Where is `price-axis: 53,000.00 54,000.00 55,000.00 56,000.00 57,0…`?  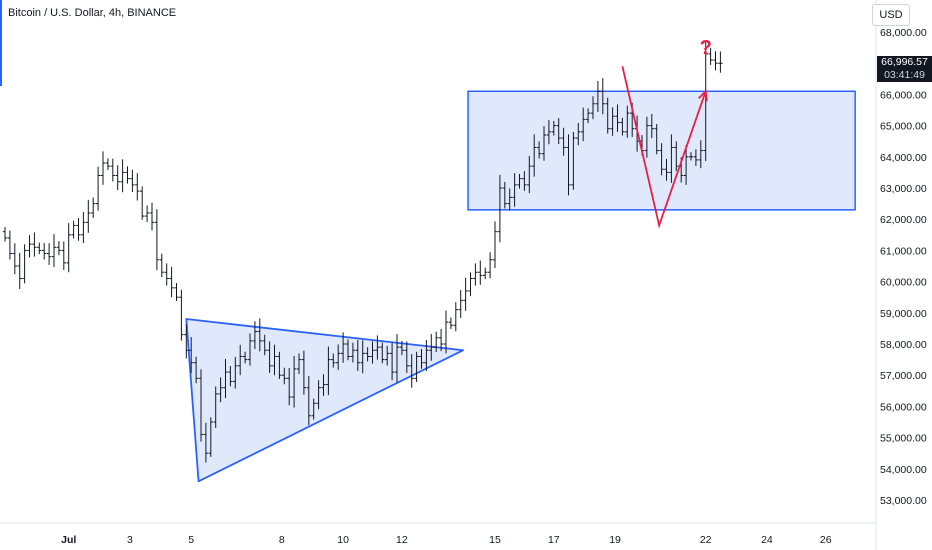 price-axis: 53,000.00 54,000.00 55,000.00 56,000.00 57,0… is located at coordinates (901, 275).